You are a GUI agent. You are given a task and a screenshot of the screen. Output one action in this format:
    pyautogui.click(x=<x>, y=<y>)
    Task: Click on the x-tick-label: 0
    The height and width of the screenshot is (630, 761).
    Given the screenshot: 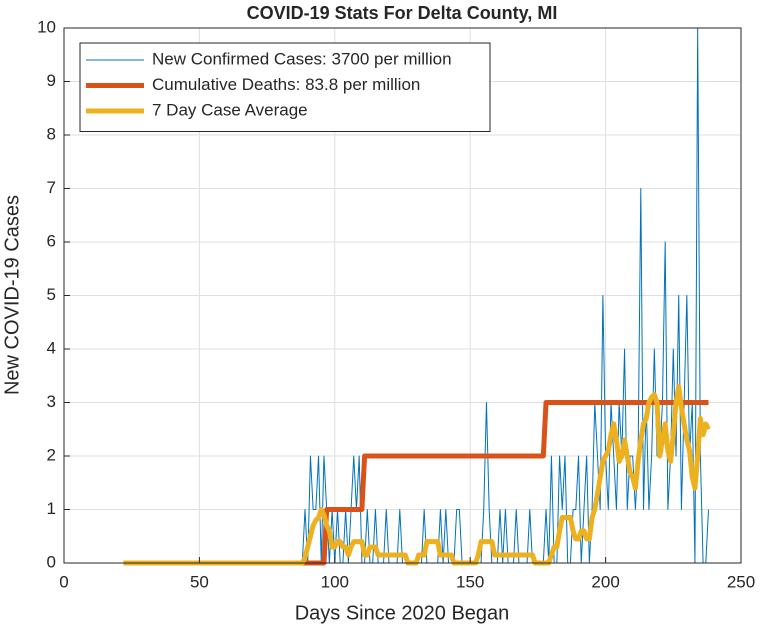 What is the action you would take?
    pyautogui.click(x=63, y=581)
    